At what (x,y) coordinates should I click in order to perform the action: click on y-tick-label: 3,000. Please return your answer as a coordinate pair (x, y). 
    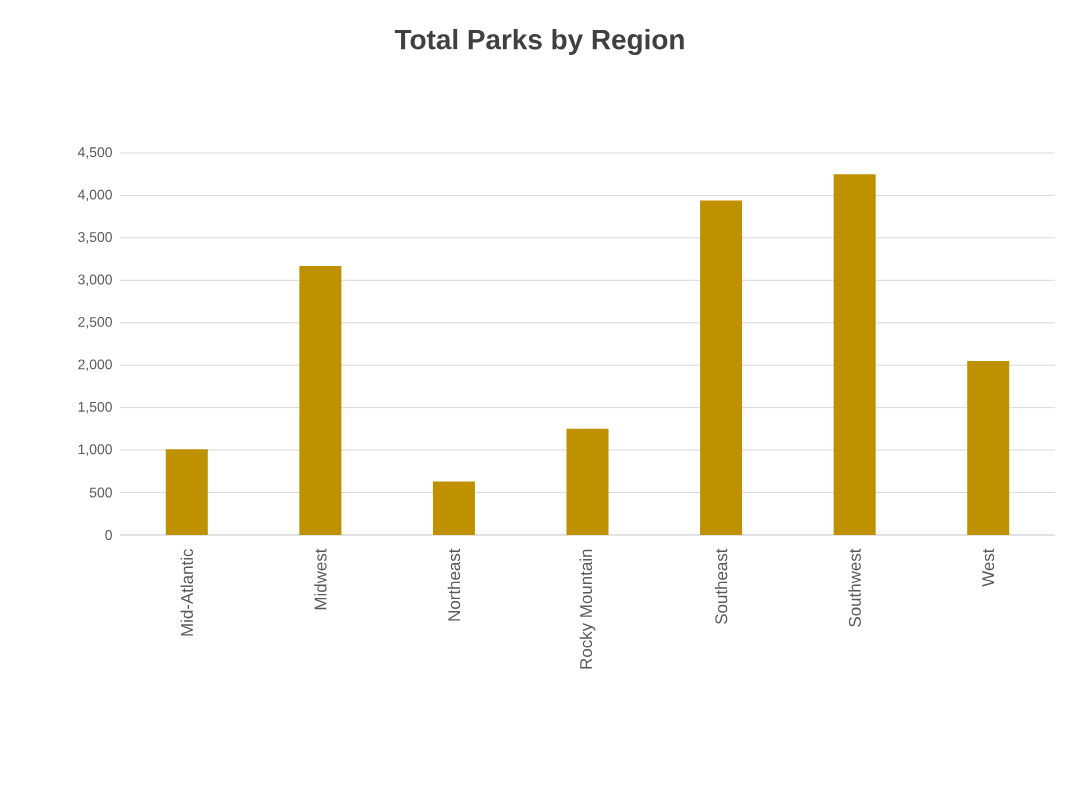
    Looking at the image, I should click on (95, 280).